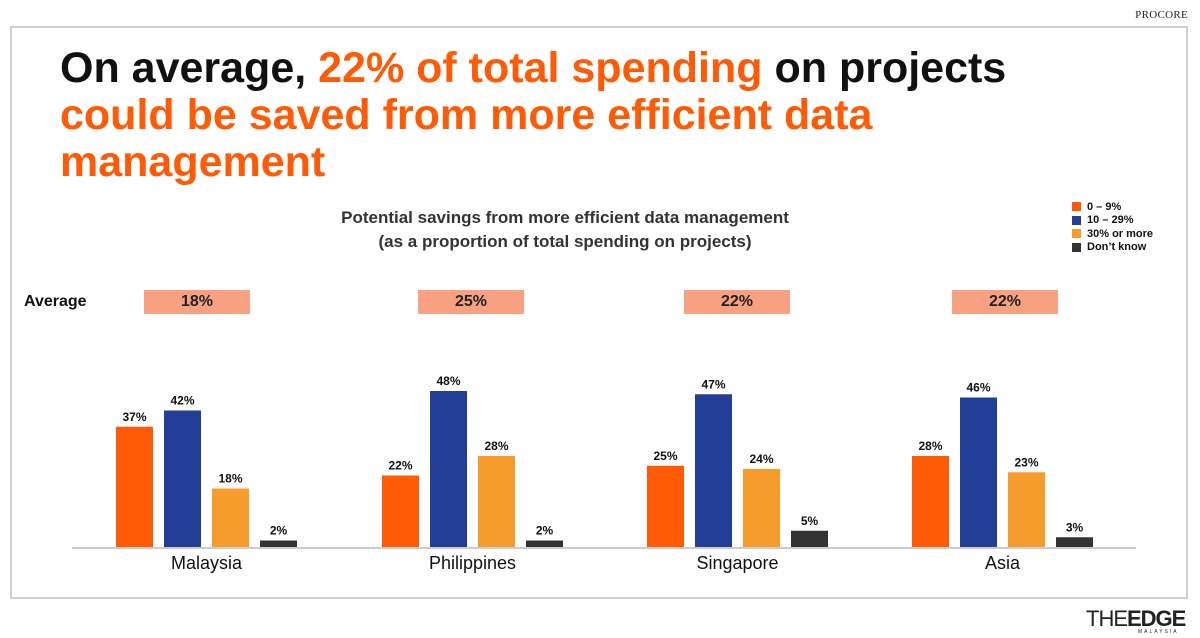 This screenshot has width=1200, height=638. What do you see at coordinates (134, 417) in the screenshot?
I see `data-label: 37%` at bounding box center [134, 417].